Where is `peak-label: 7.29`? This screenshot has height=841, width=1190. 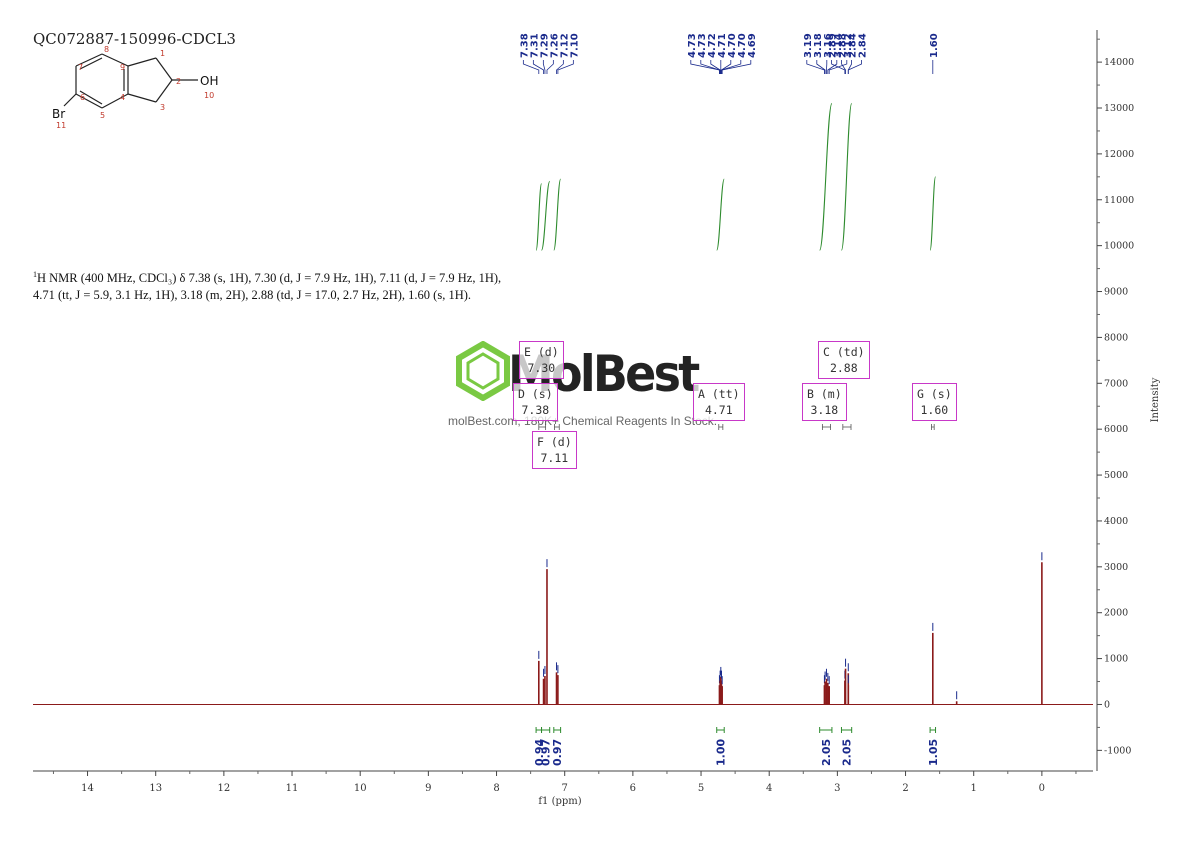
peak-label: 7.29 is located at coordinates (544, 45).